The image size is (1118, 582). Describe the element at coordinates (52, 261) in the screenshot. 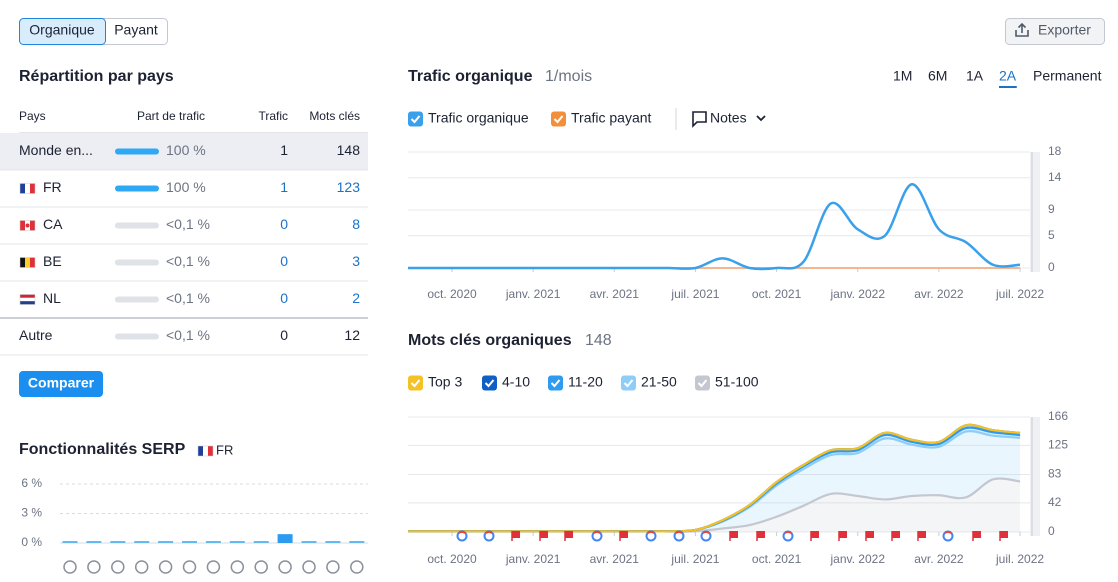

I see `country-name: BE` at that location.